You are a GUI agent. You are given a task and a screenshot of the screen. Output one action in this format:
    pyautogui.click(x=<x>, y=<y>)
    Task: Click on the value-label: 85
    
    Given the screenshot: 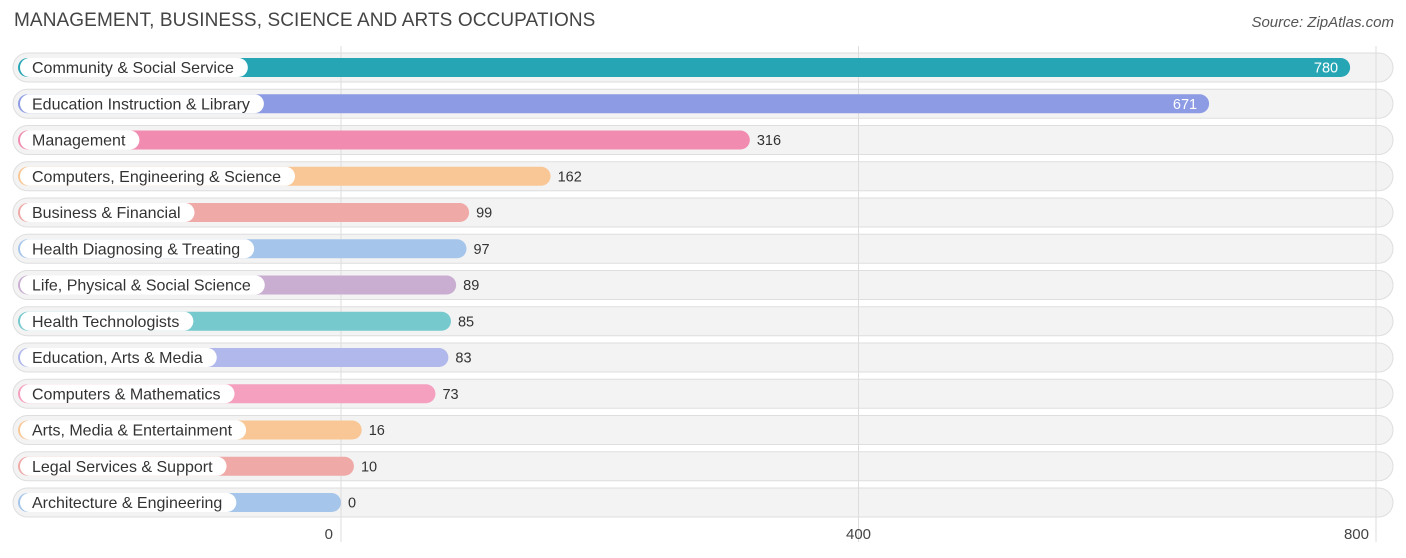 What is the action you would take?
    pyautogui.click(x=466, y=322)
    